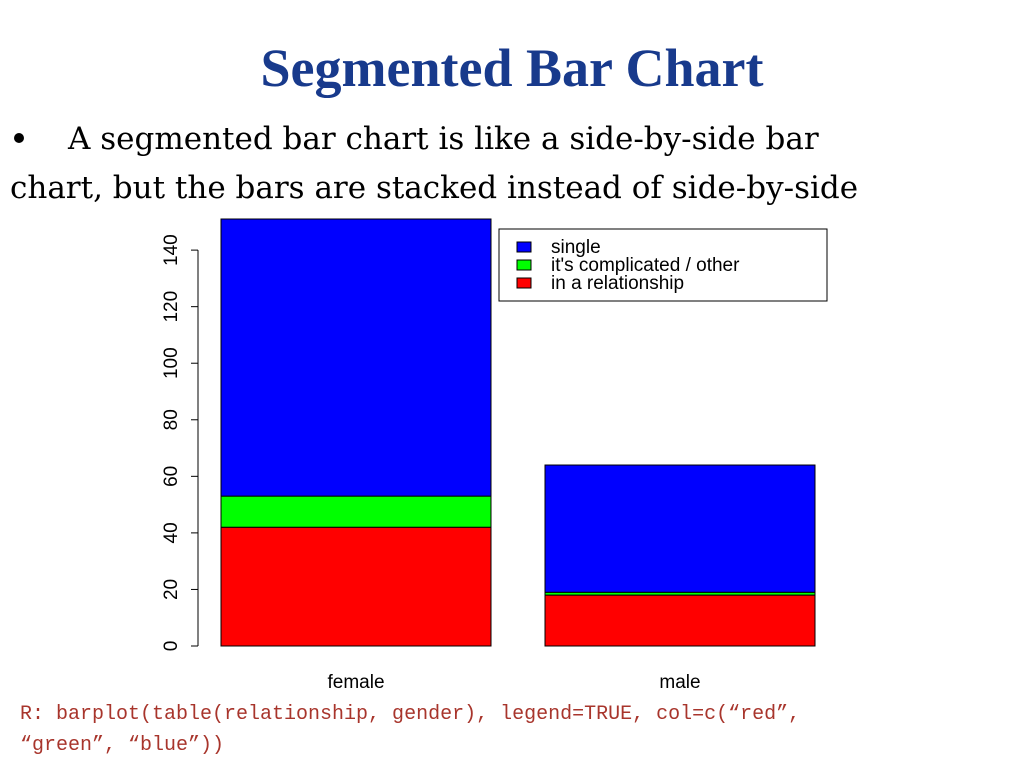 The image size is (1024, 768). What do you see at coordinates (171, 307) in the screenshot?
I see `y-tick-label: 120` at bounding box center [171, 307].